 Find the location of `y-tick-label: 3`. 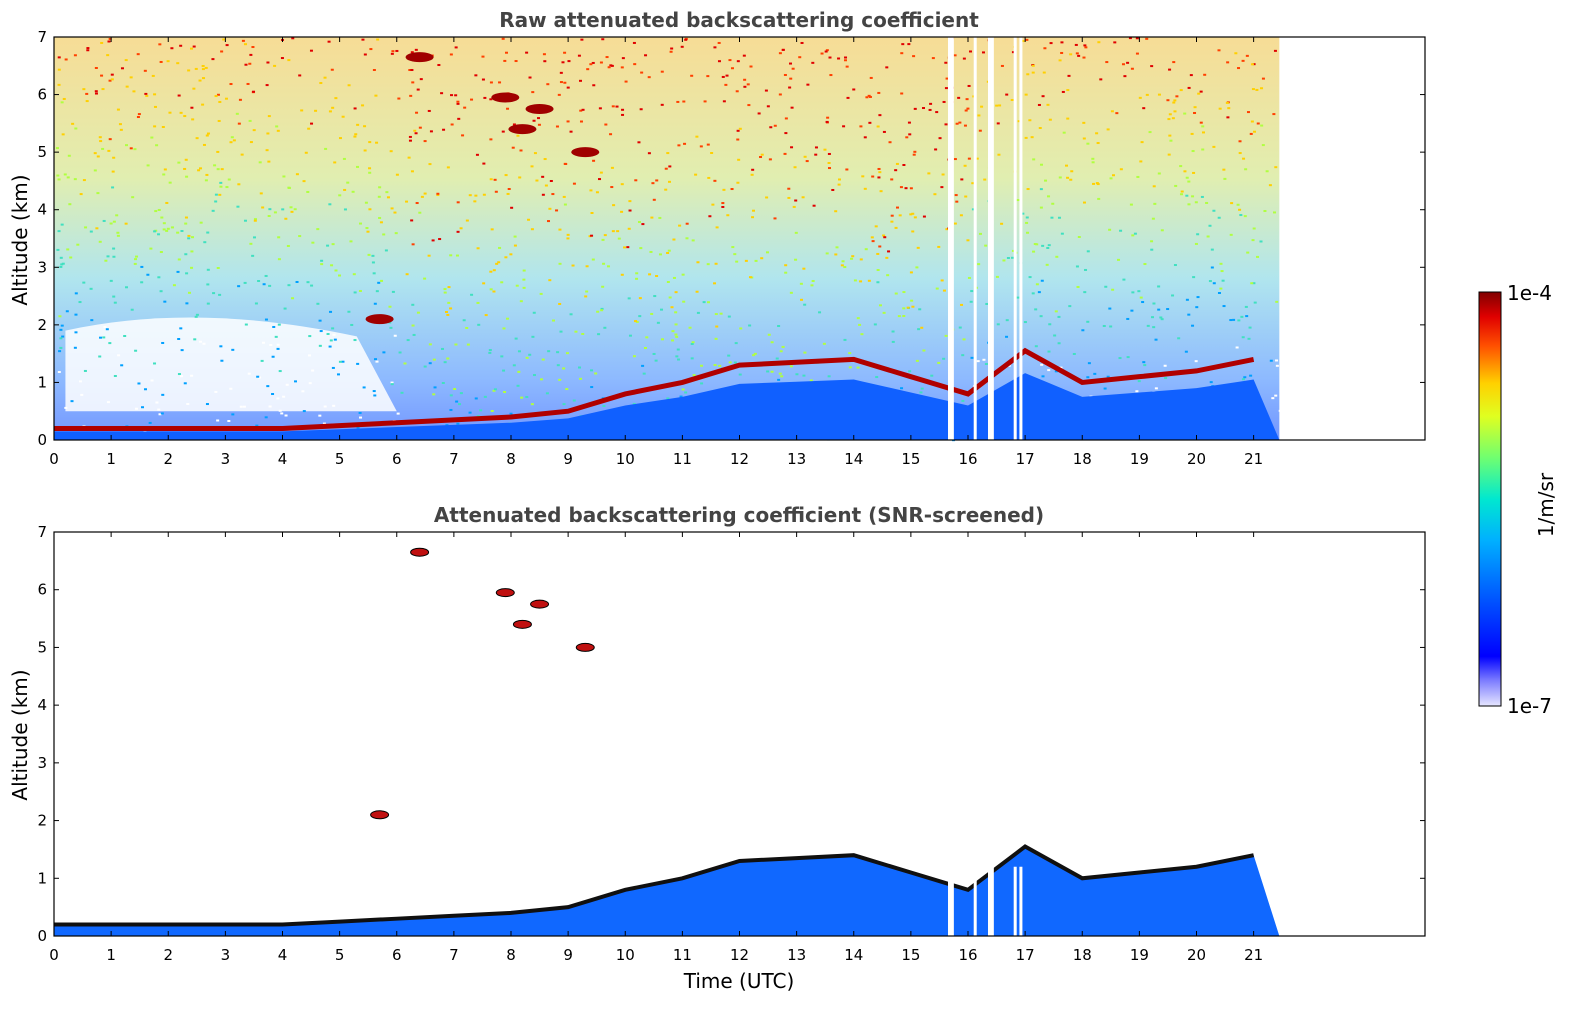

y-tick-label: 3 is located at coordinates (42, 763).